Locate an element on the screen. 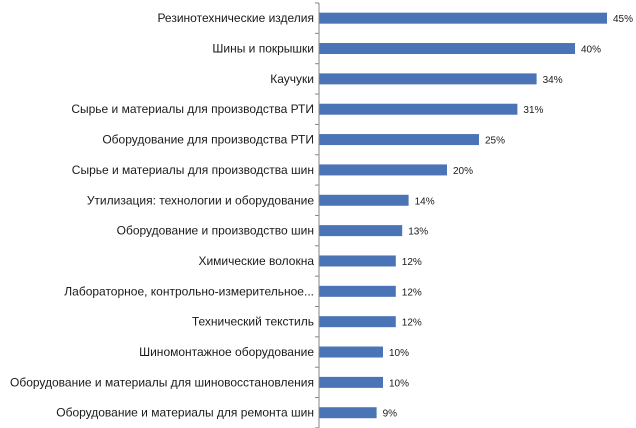 The image size is (636, 428). value-label: 31% is located at coordinates (533, 110).